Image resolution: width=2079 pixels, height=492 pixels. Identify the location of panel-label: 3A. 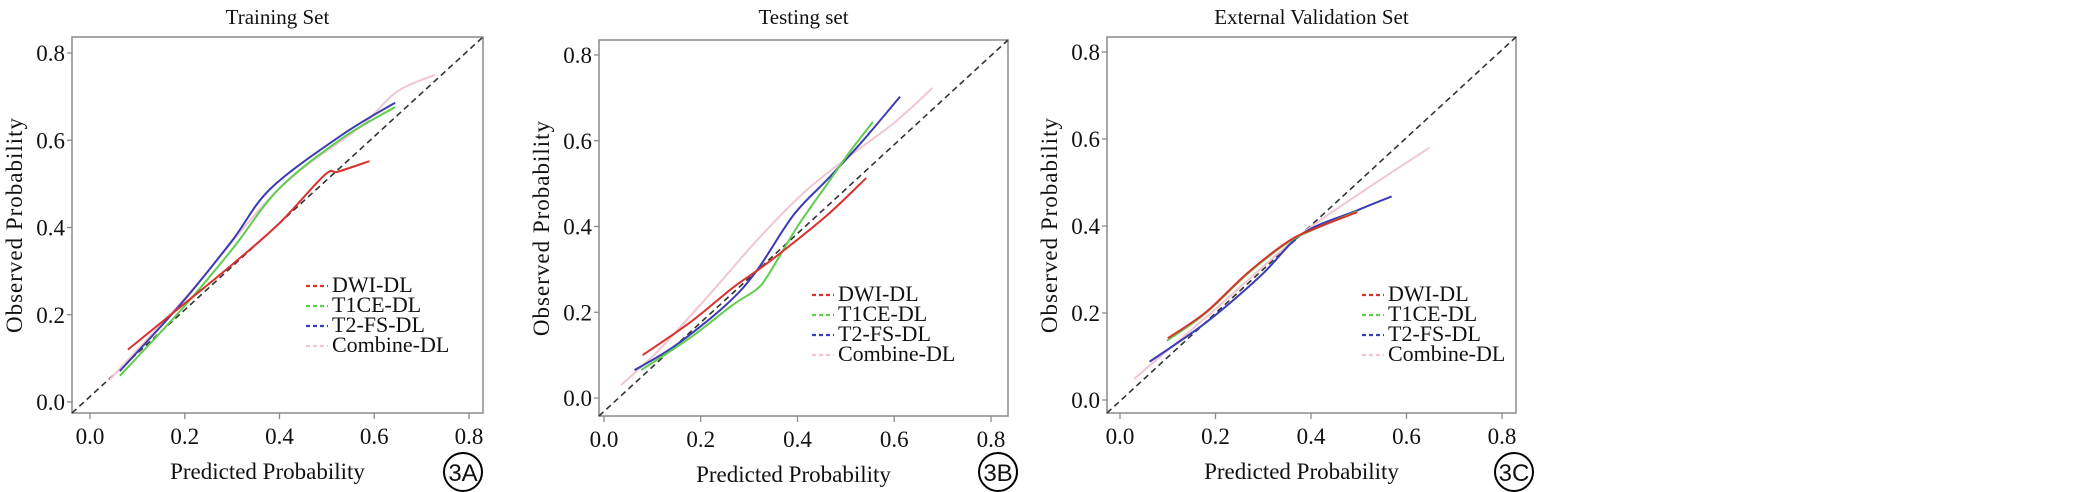
(462, 473).